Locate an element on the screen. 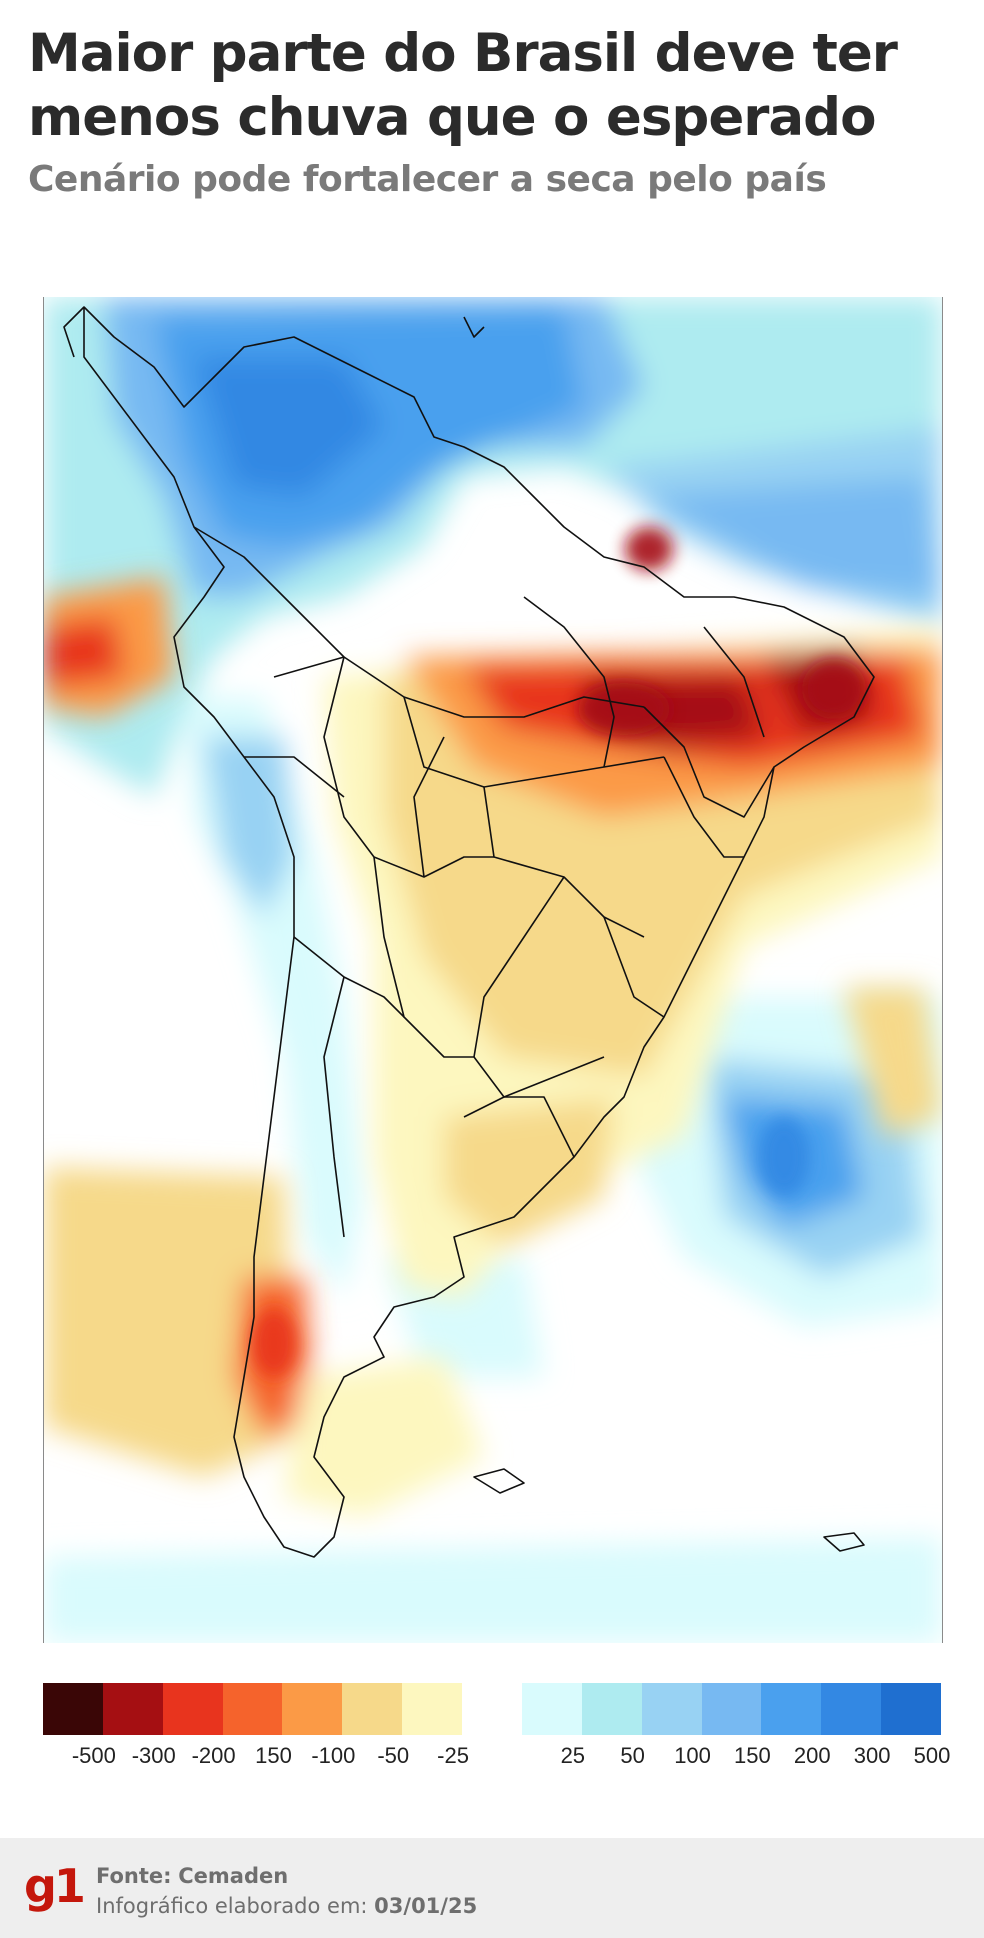 Image resolution: width=984 pixels, height=1938 pixels. title-line-2: menos chuva que o esperado is located at coordinates (452, 117).